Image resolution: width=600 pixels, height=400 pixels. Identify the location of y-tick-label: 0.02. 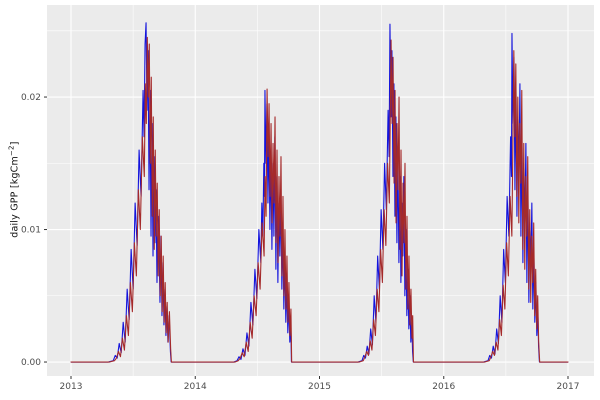
(31, 98).